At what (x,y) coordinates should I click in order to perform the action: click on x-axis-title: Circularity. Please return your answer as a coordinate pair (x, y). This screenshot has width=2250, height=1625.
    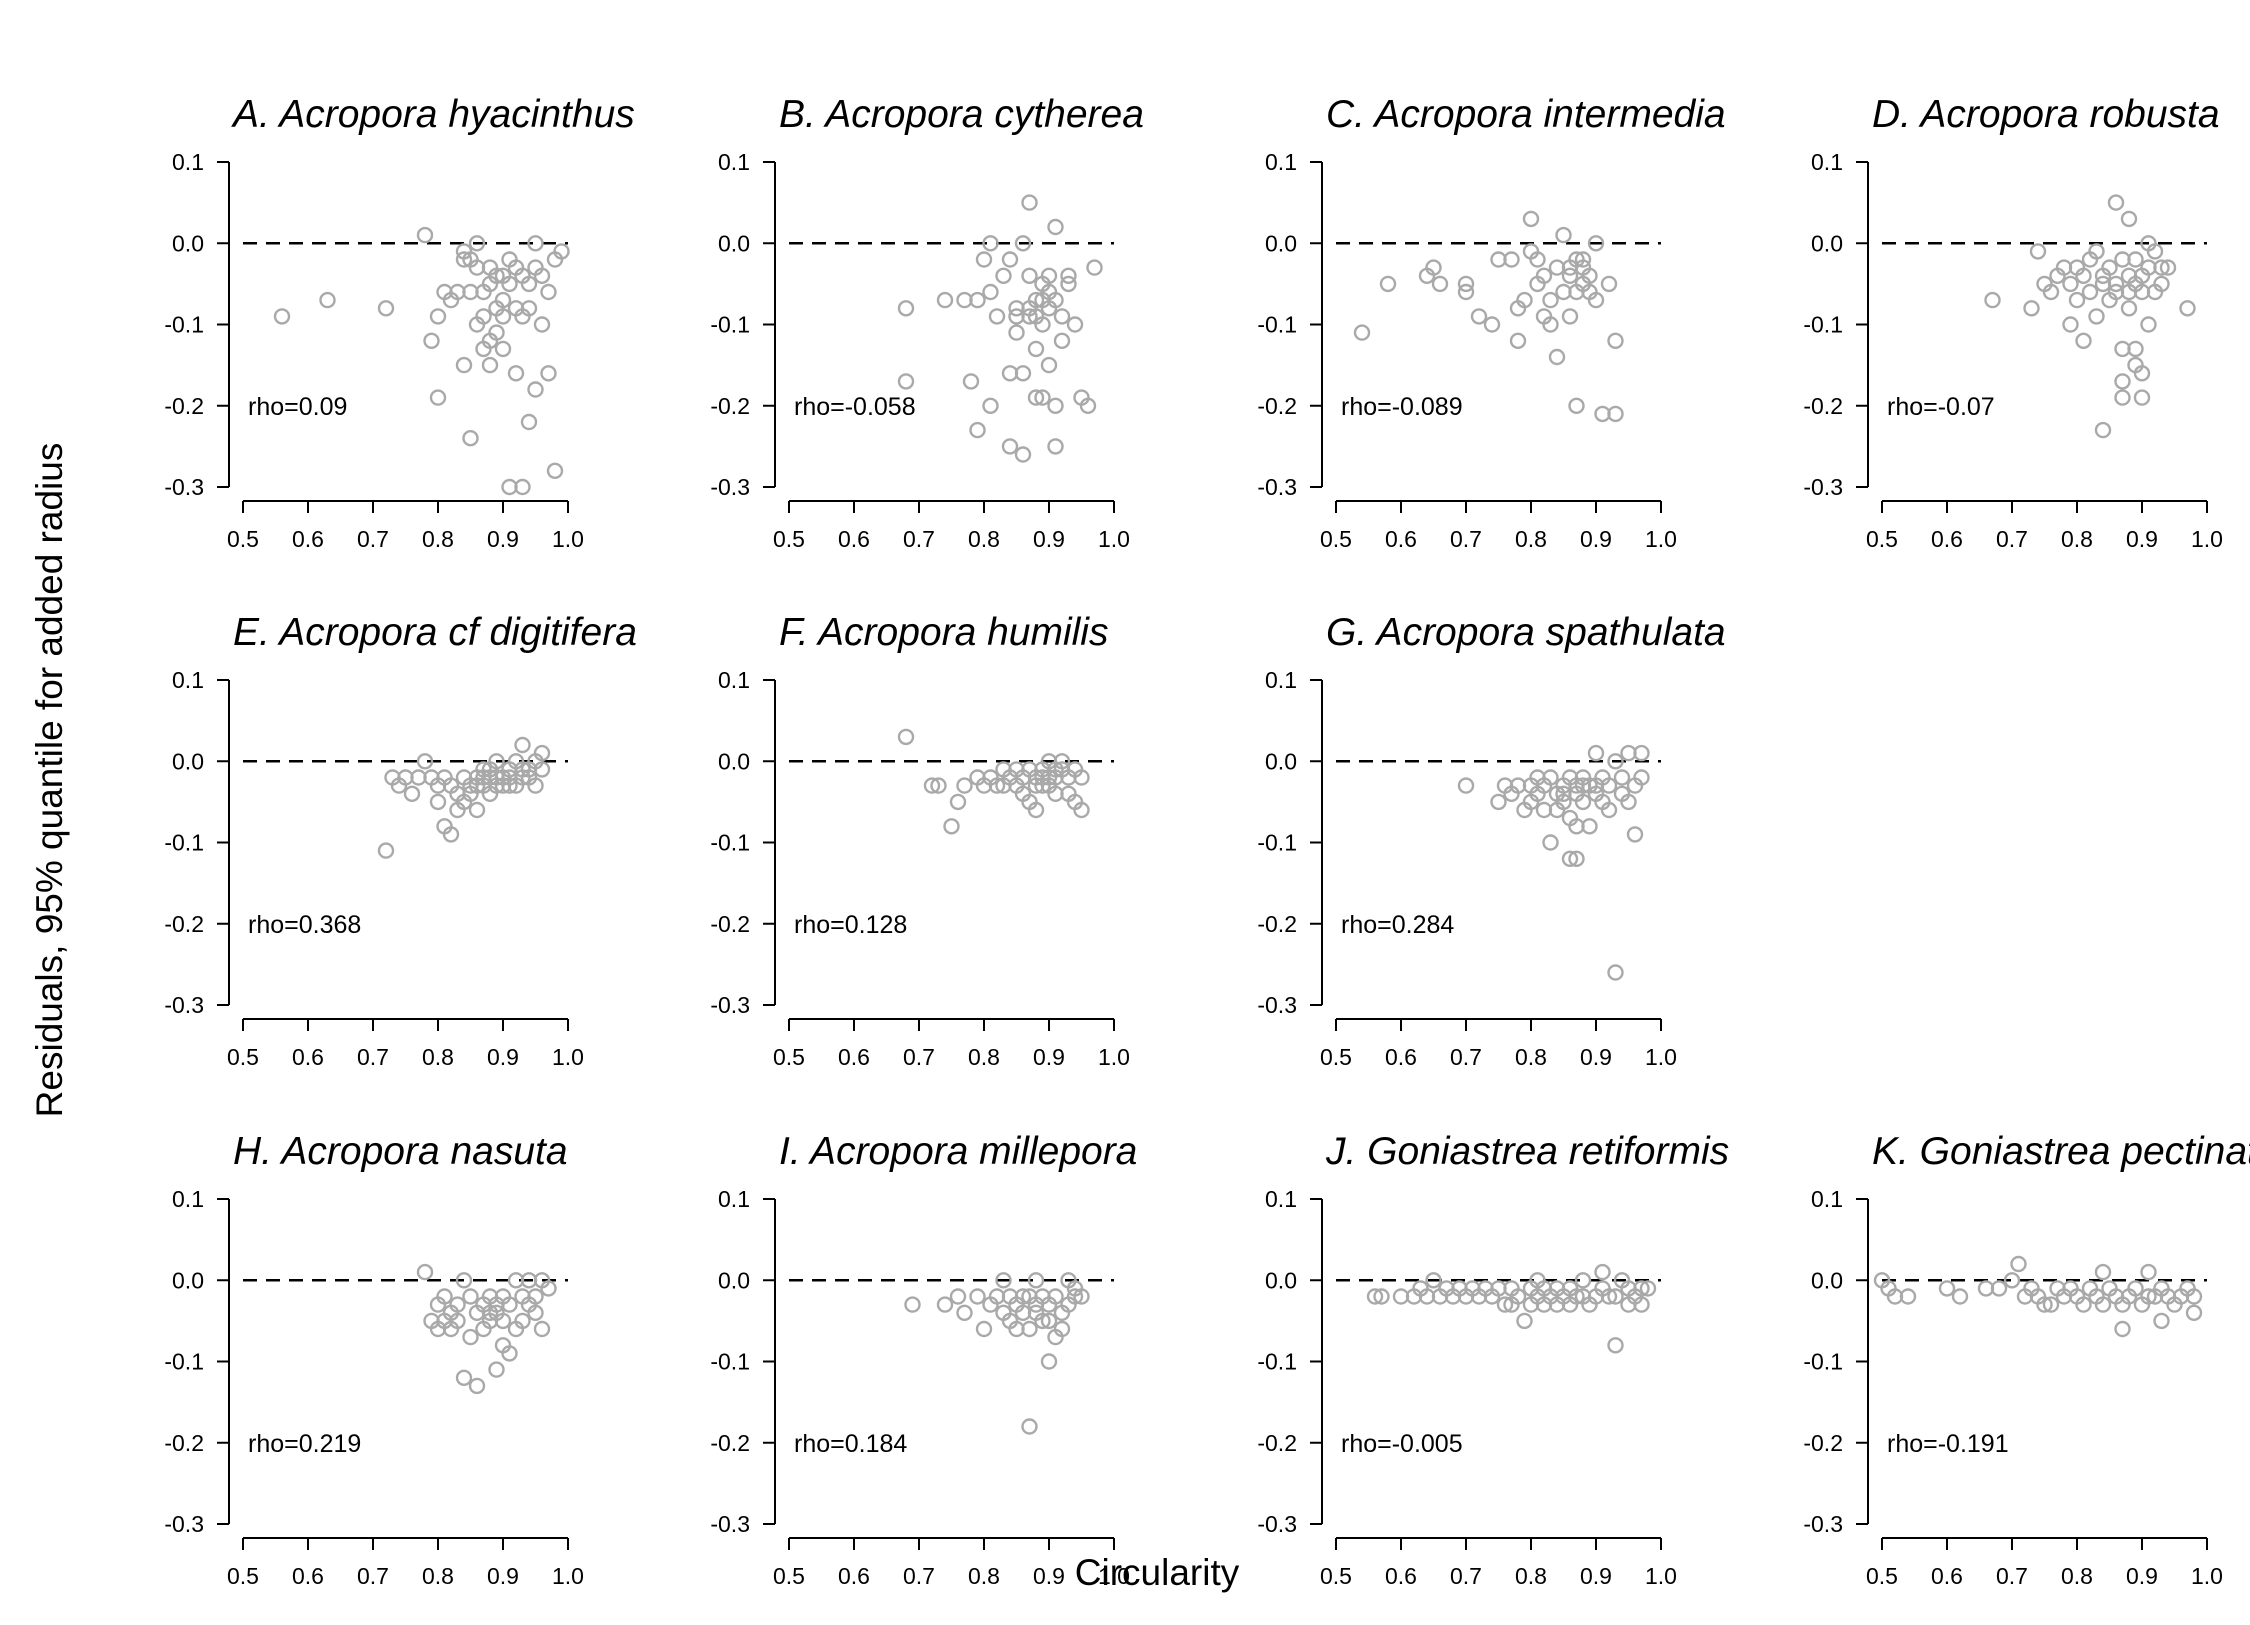
    Looking at the image, I should click on (1157, 1572).